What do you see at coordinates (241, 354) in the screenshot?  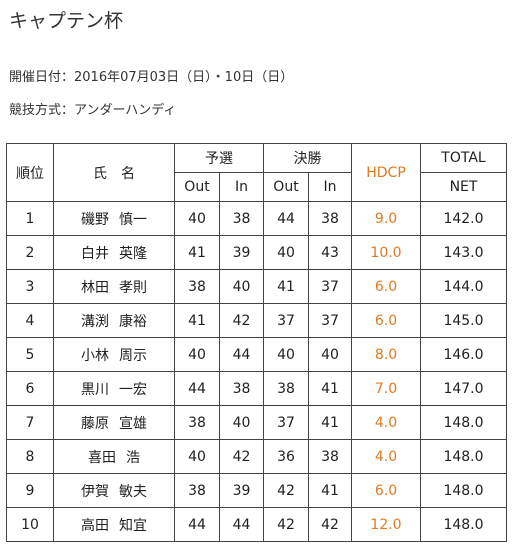 I see `qualifying-in-cell: 44` at bounding box center [241, 354].